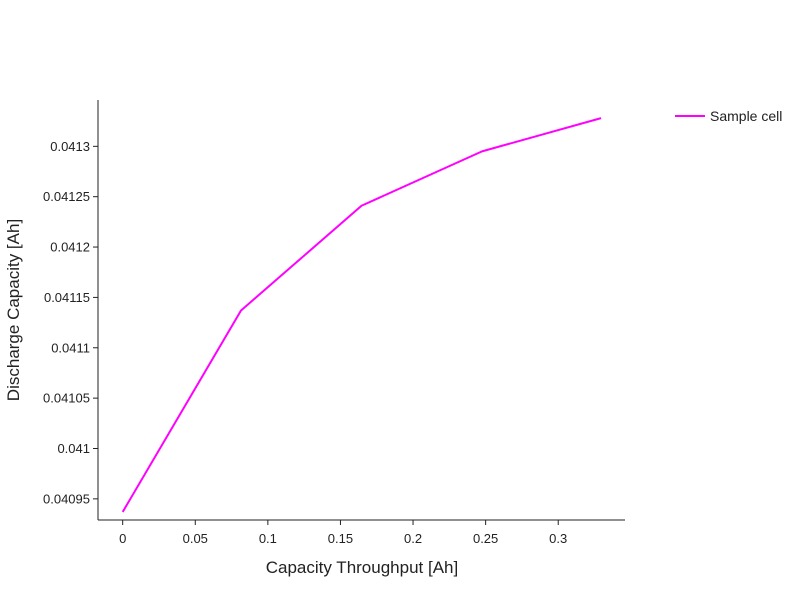 Image resolution: width=800 pixels, height=600 pixels. What do you see at coordinates (268, 538) in the screenshot?
I see `x-tick-label: 0.1` at bounding box center [268, 538].